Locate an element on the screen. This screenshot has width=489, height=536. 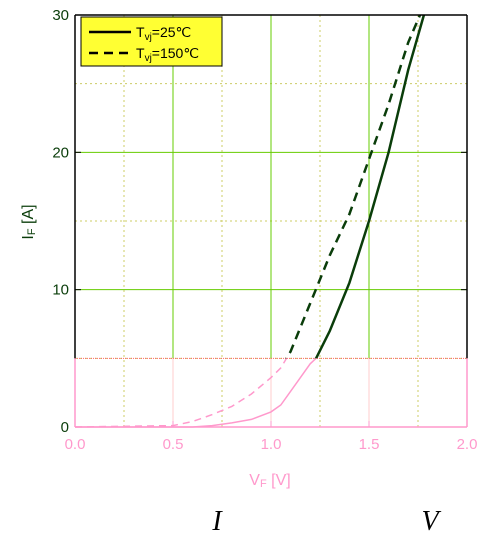
y-tick-label: 30 is located at coordinates (60, 15).